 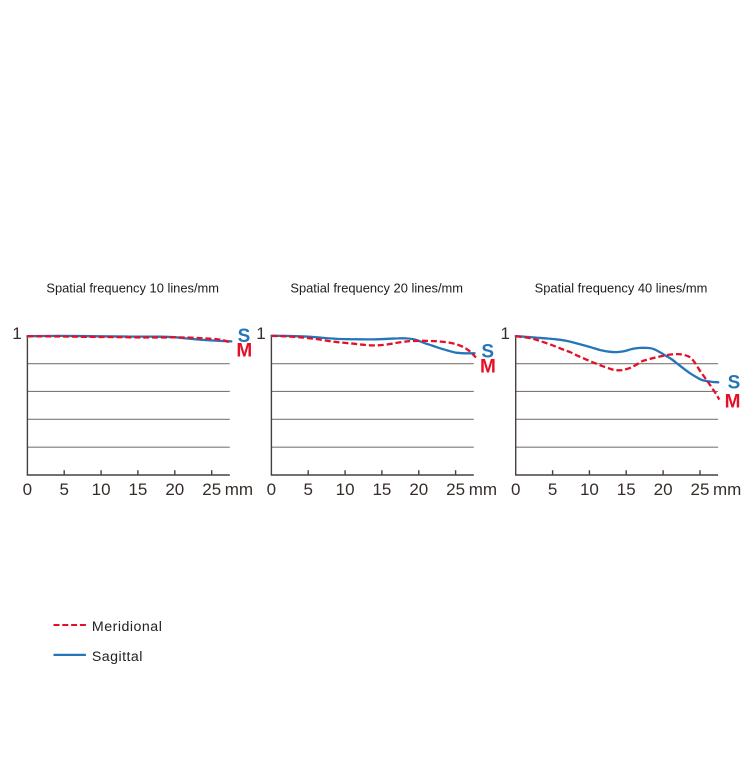 What do you see at coordinates (132, 287) in the screenshot?
I see `svg-text: Spatial frequency 10 lines/mm` at bounding box center [132, 287].